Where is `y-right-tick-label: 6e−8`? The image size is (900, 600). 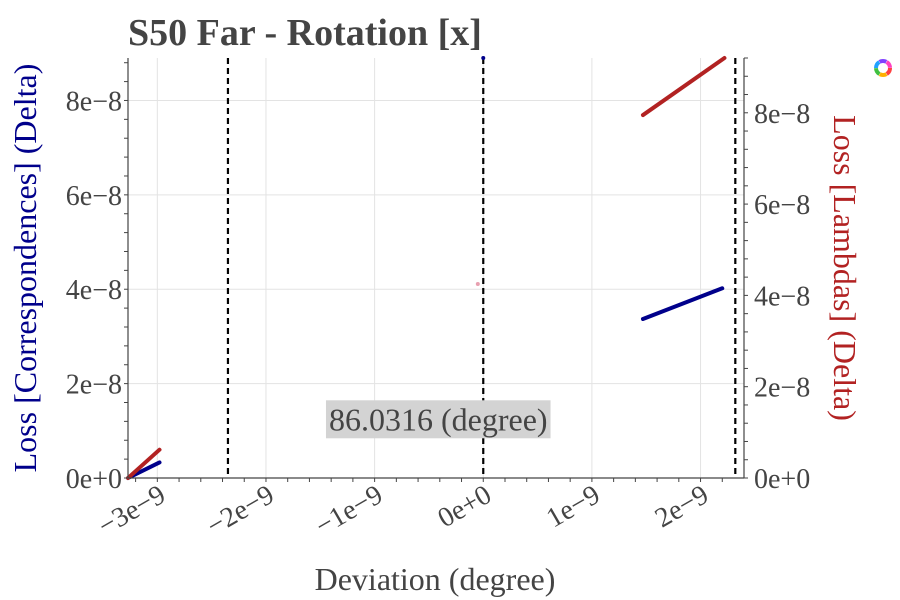
y-right-tick-label: 6e−8 is located at coordinates (782, 205).